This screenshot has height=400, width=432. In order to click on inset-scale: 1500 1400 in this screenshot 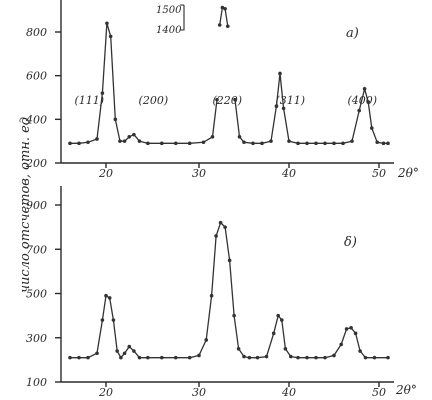, I will do `click(170, 20)`.